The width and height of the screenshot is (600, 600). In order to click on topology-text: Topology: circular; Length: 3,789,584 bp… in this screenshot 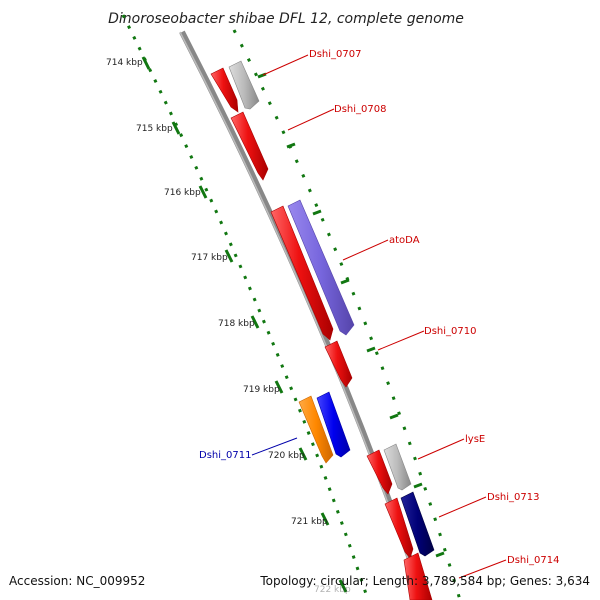, I will do `click(424, 581)`.